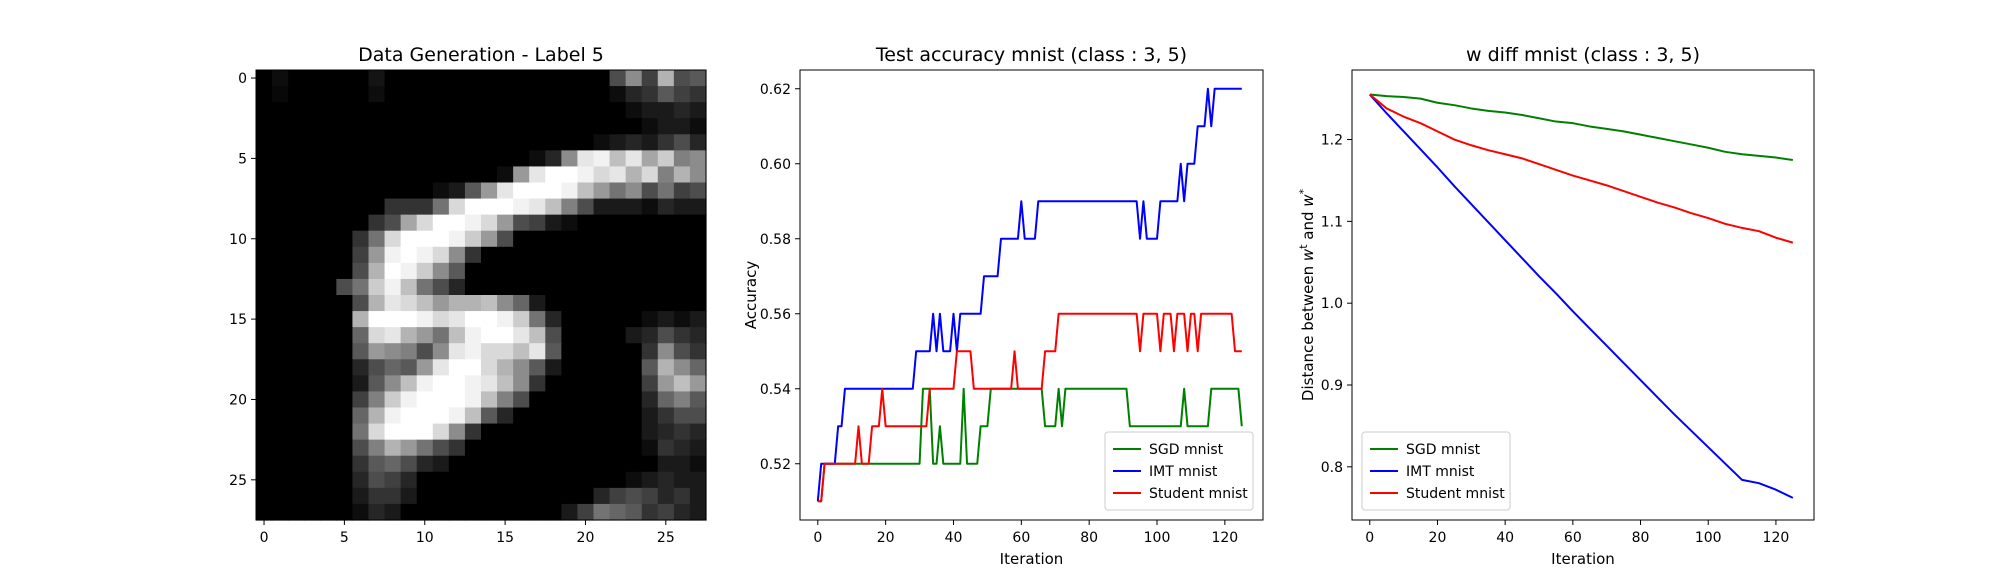 This screenshot has height=580, width=2000. What do you see at coordinates (1157, 538) in the screenshot?
I see `x-tick-label: 100` at bounding box center [1157, 538].